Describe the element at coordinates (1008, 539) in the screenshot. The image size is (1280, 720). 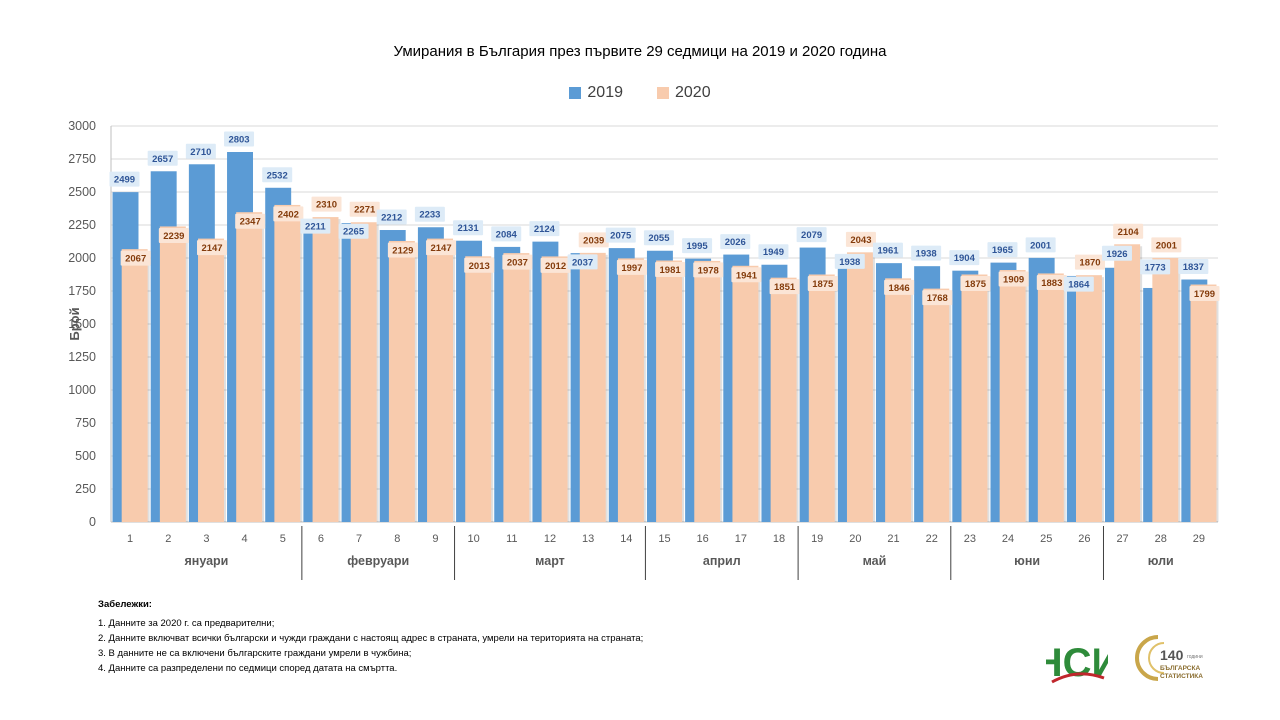
I see `x-tick-label: 24` at that location.